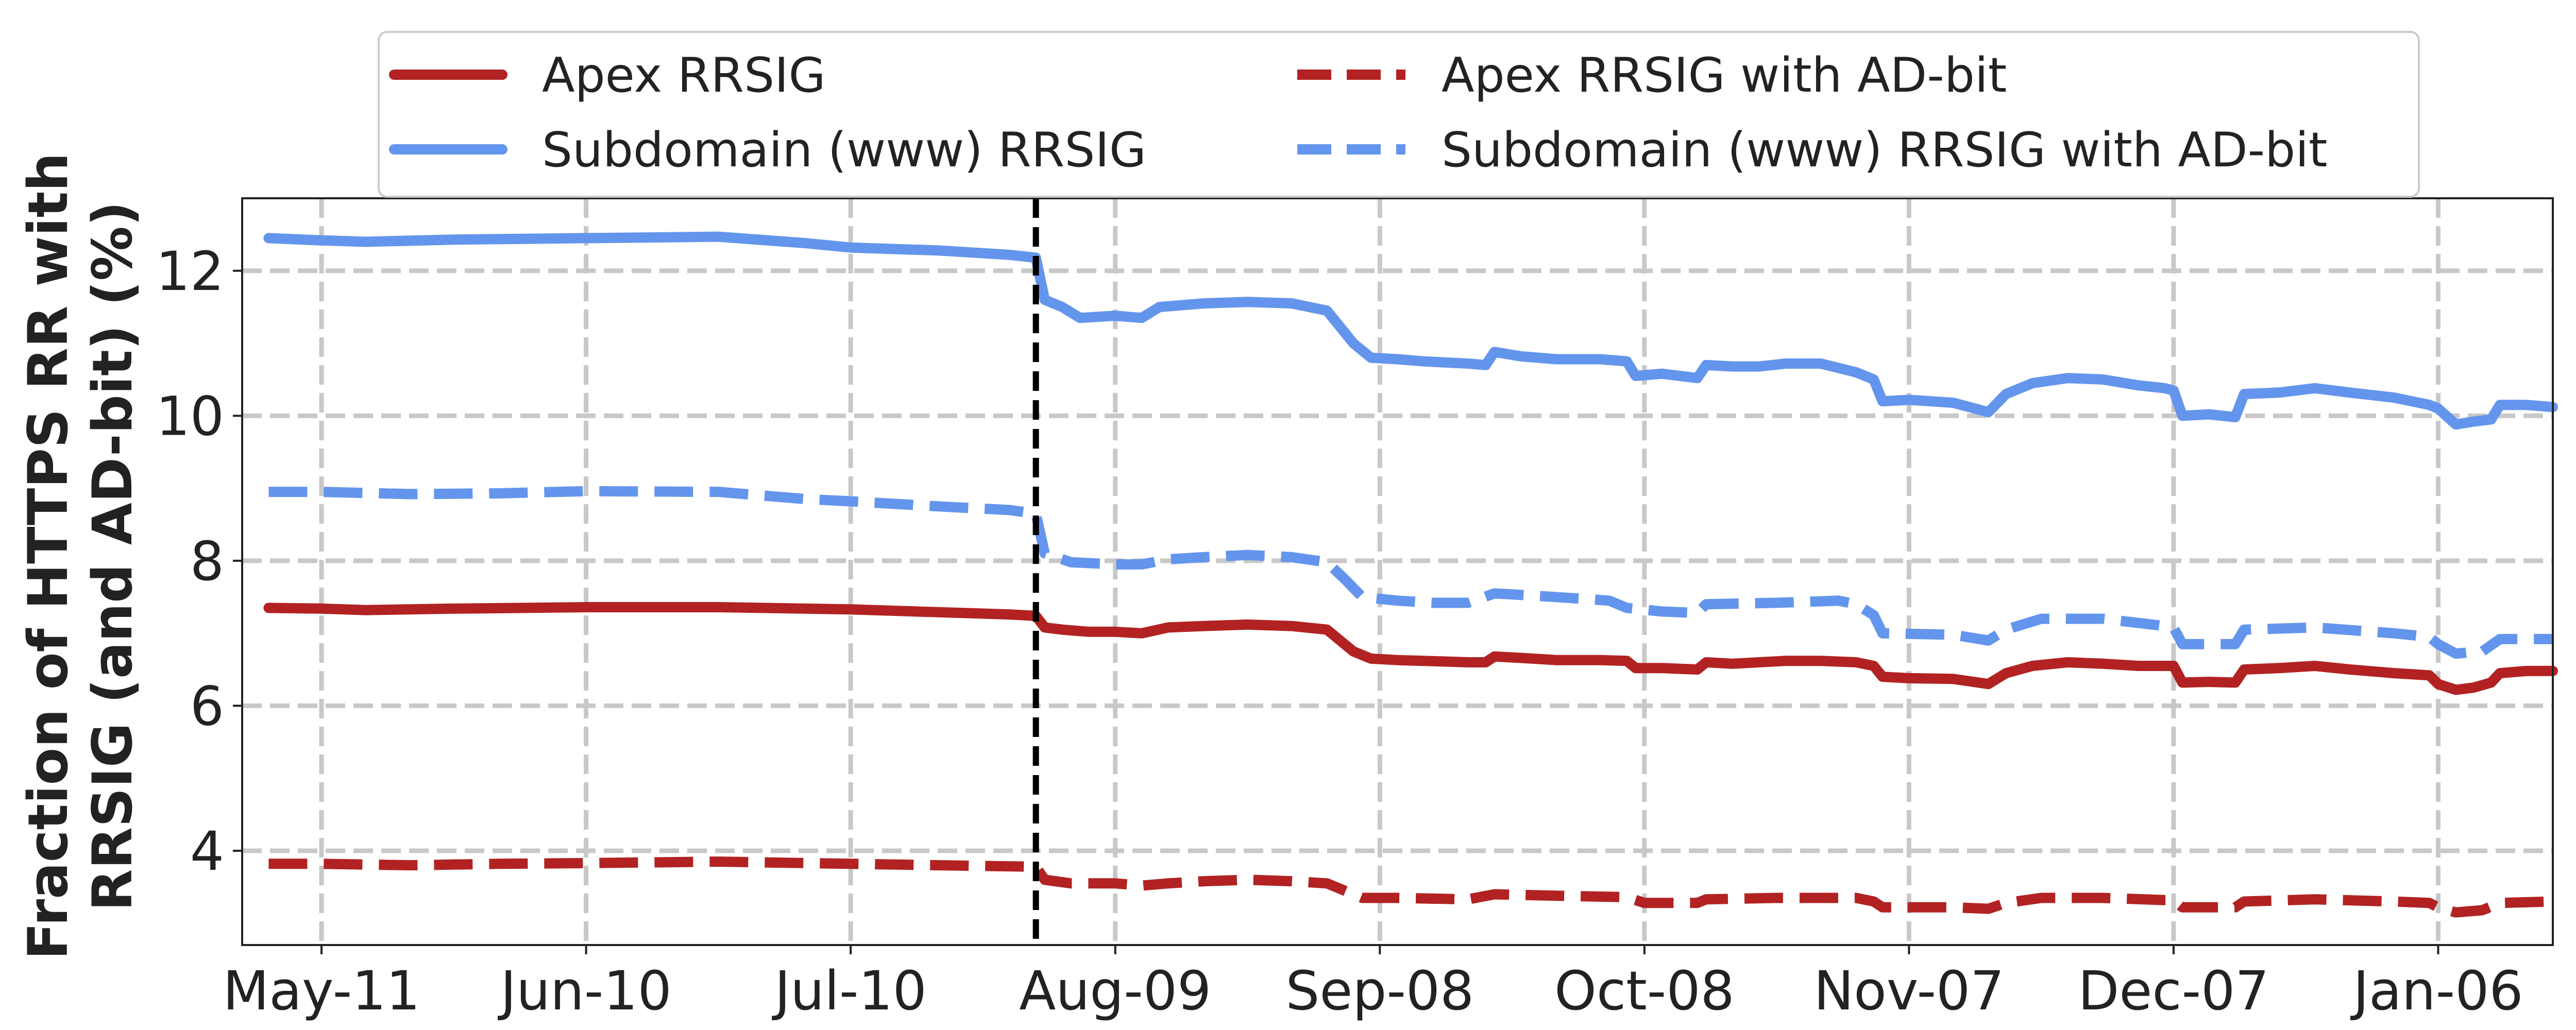 Image resolution: width=2576 pixels, height=1030 pixels. What do you see at coordinates (1885, 150) in the screenshot?
I see `legend-label-subdomain-rrsig-ad: Subdomain (www) RRSIG with AD-bit` at bounding box center [1885, 150].